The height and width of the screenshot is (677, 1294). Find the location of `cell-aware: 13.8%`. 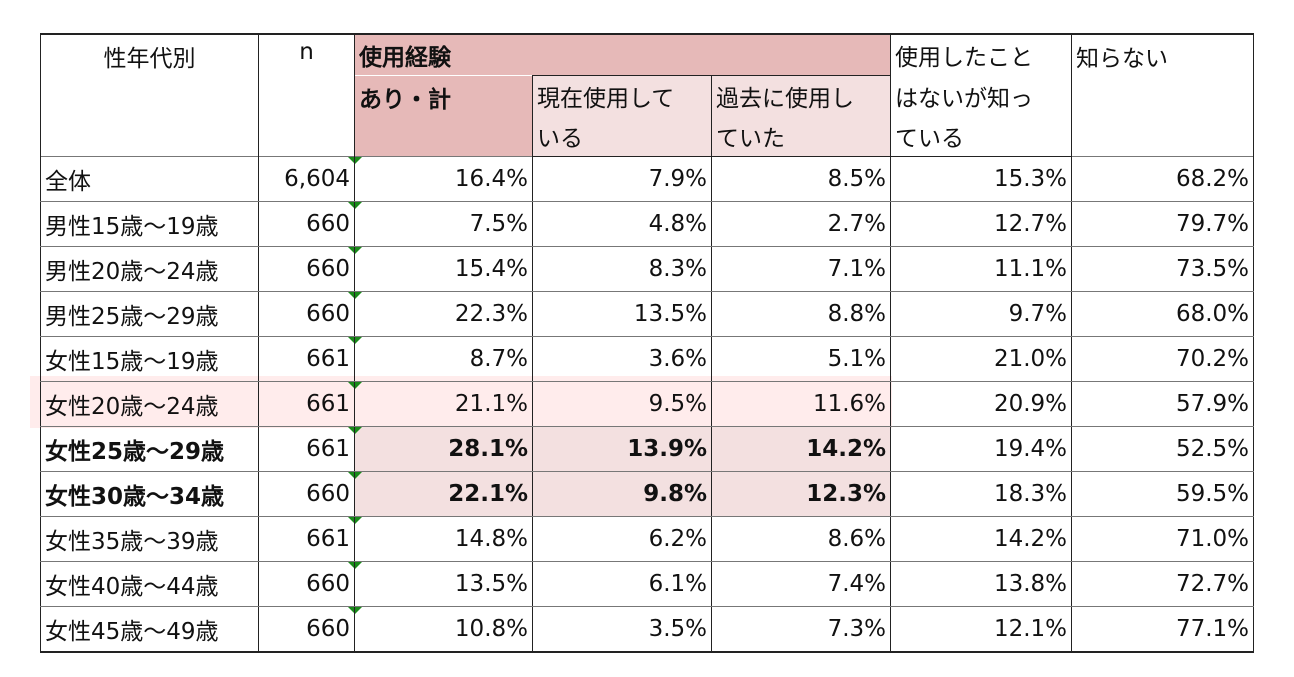

cell-aware: 13.8% is located at coordinates (981, 584).